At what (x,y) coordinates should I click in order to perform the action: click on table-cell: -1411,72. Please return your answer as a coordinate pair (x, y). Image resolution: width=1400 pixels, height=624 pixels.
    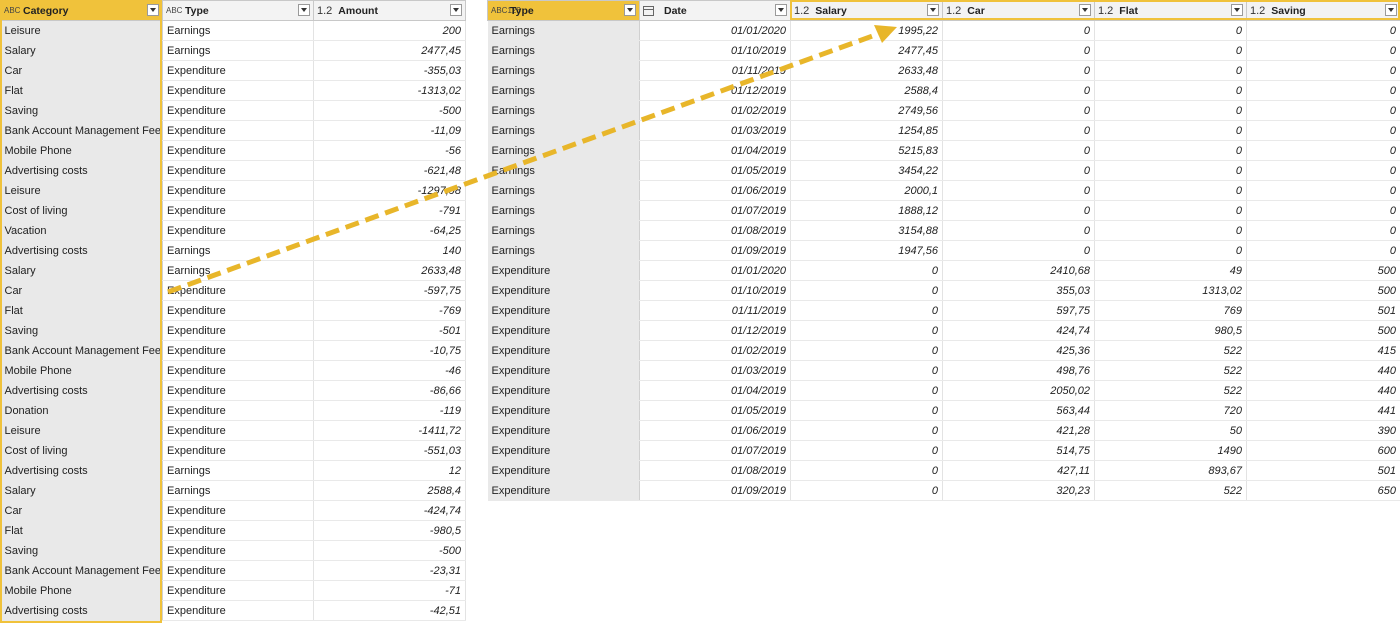
    Looking at the image, I should click on (389, 430).